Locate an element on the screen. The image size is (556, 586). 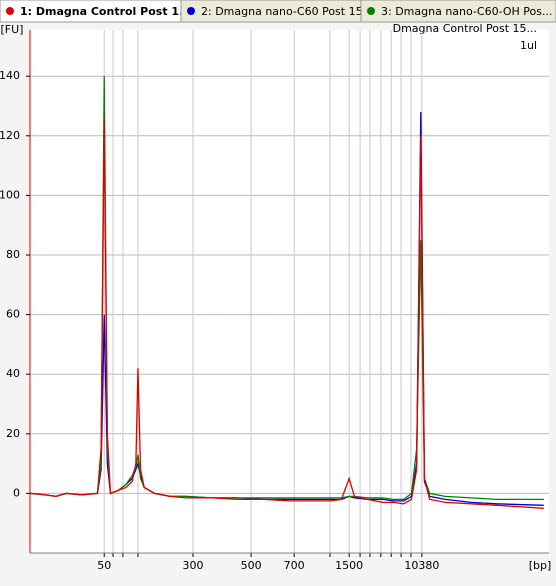
x-tick-label: 300 is located at coordinates (192, 565).